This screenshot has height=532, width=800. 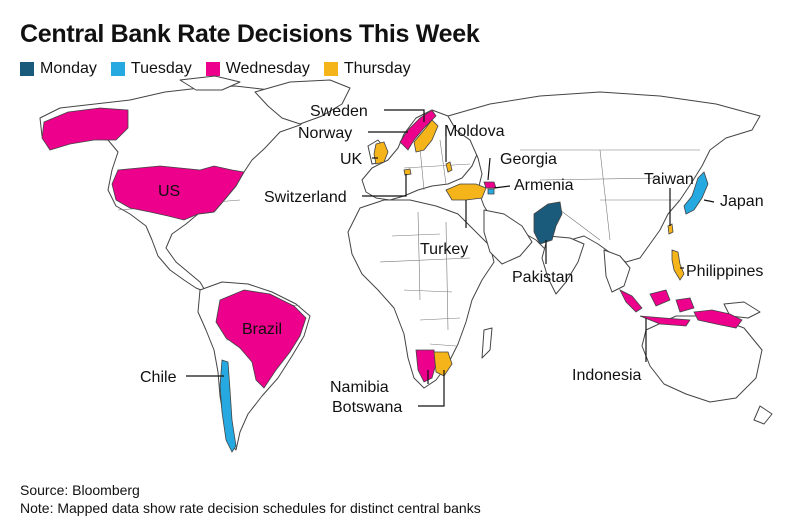 I want to click on legend: Monday Tuesday Wednesday Thursday, so click(x=215, y=69).